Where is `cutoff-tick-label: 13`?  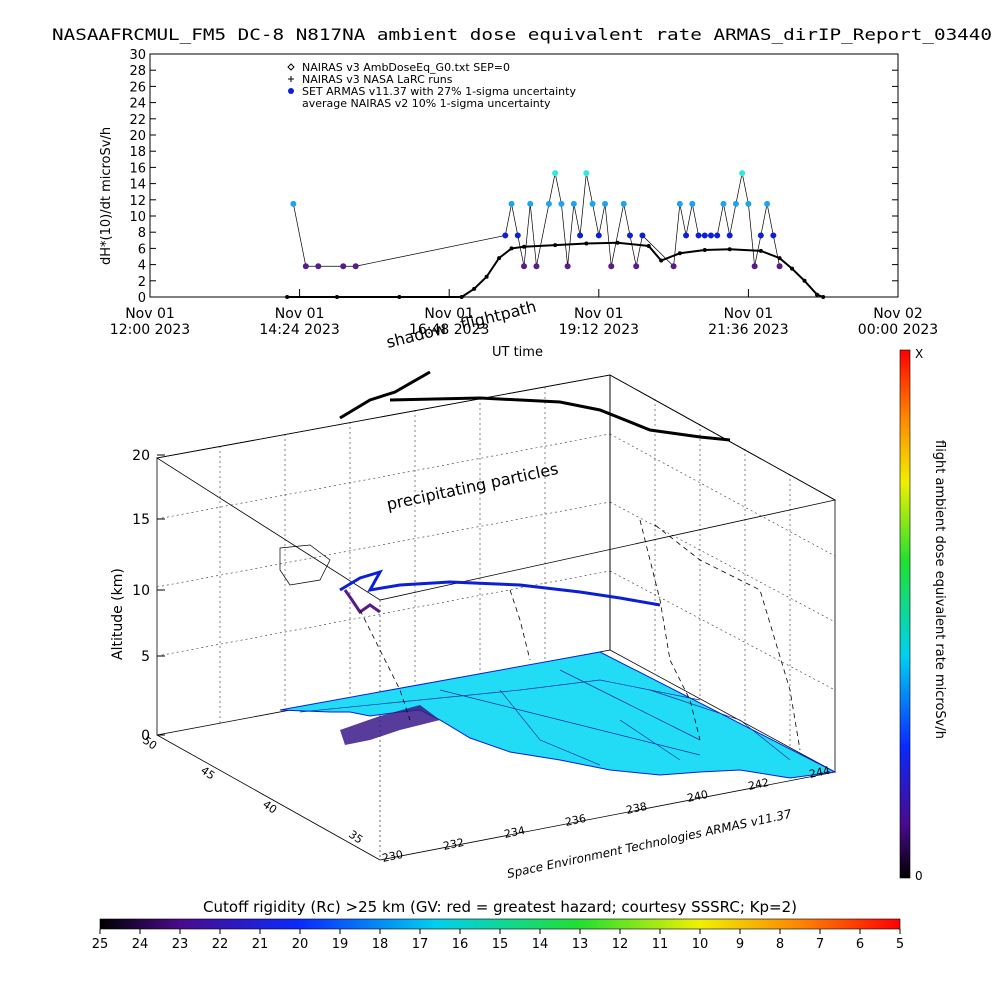 cutoff-tick-label: 13 is located at coordinates (580, 944).